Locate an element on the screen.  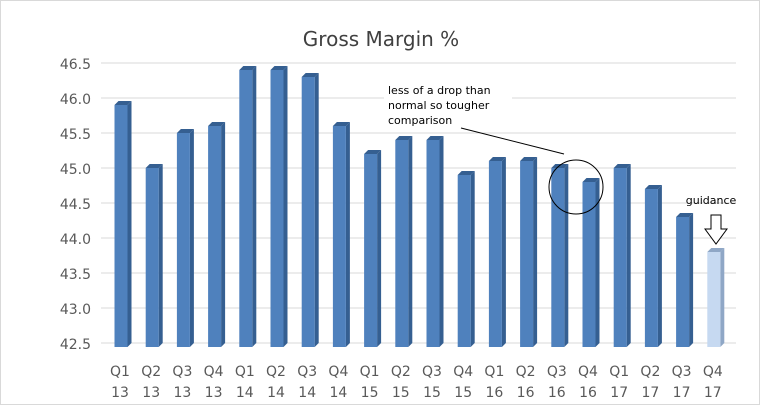
guidance-label: guidance is located at coordinates (711, 200).